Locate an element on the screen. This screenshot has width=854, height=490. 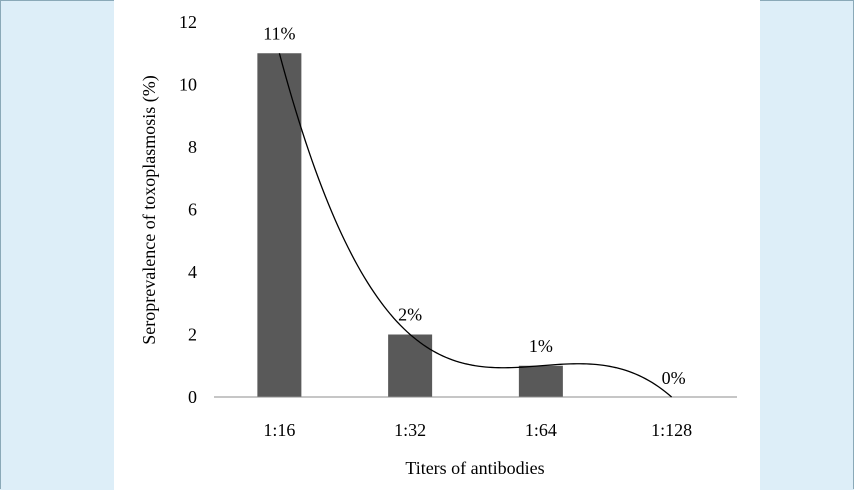
x-tick-label: 1:16 is located at coordinates (279, 430).